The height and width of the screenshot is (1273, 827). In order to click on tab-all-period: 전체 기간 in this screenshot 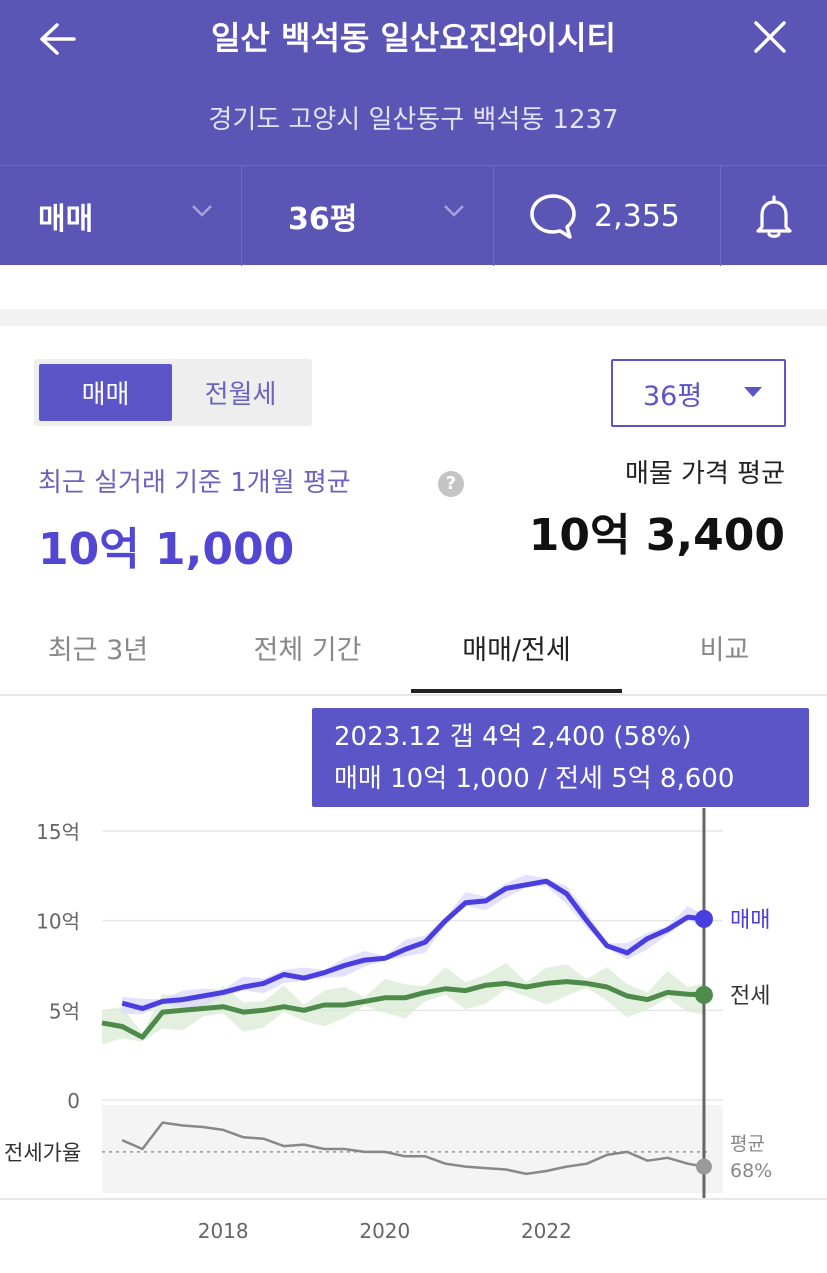, I will do `click(307, 650)`.